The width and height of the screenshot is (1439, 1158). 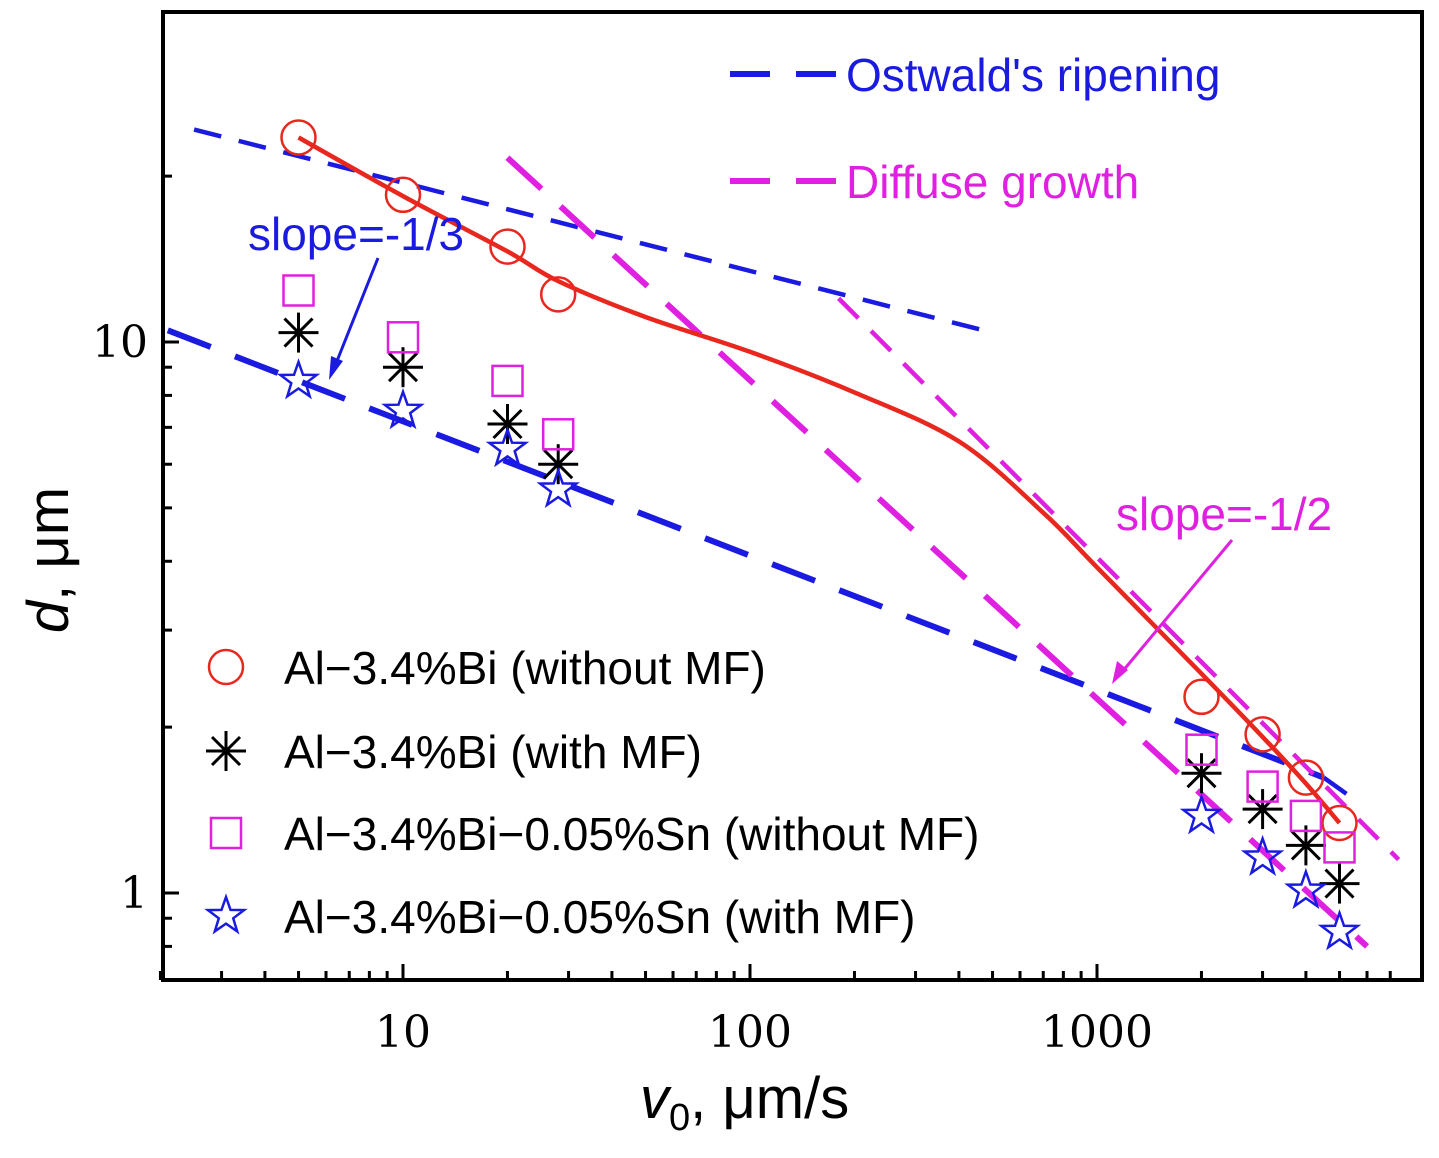 I want to click on annotation-slope-third: slope=-1/3, so click(x=356, y=294).